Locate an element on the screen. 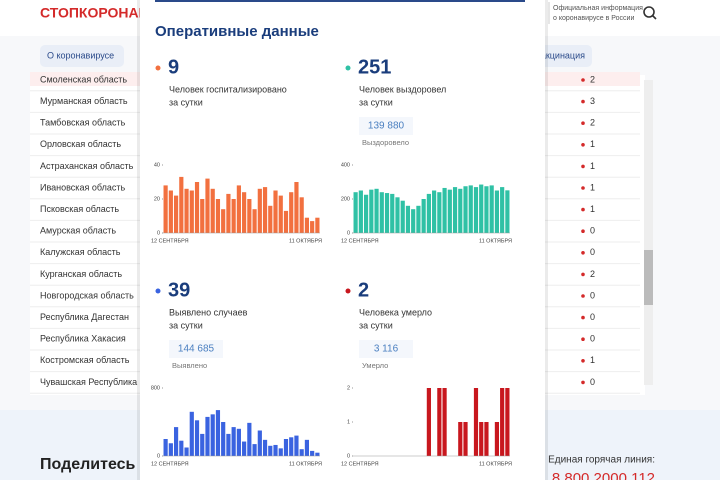  nav-pill is located at coordinates (82, 56).